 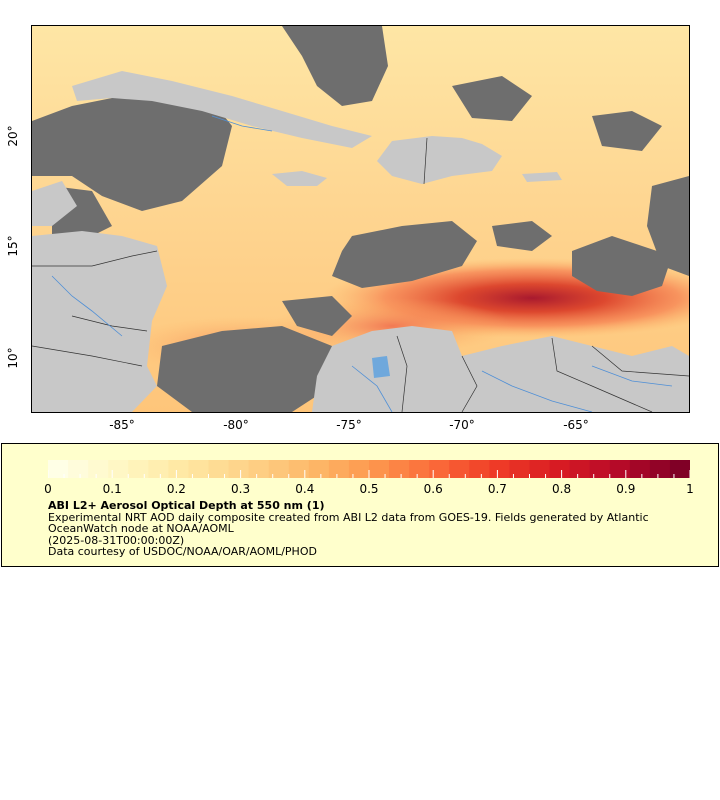 What do you see at coordinates (13, 358) in the screenshot?
I see `y-tick-label: 10°` at bounding box center [13, 358].